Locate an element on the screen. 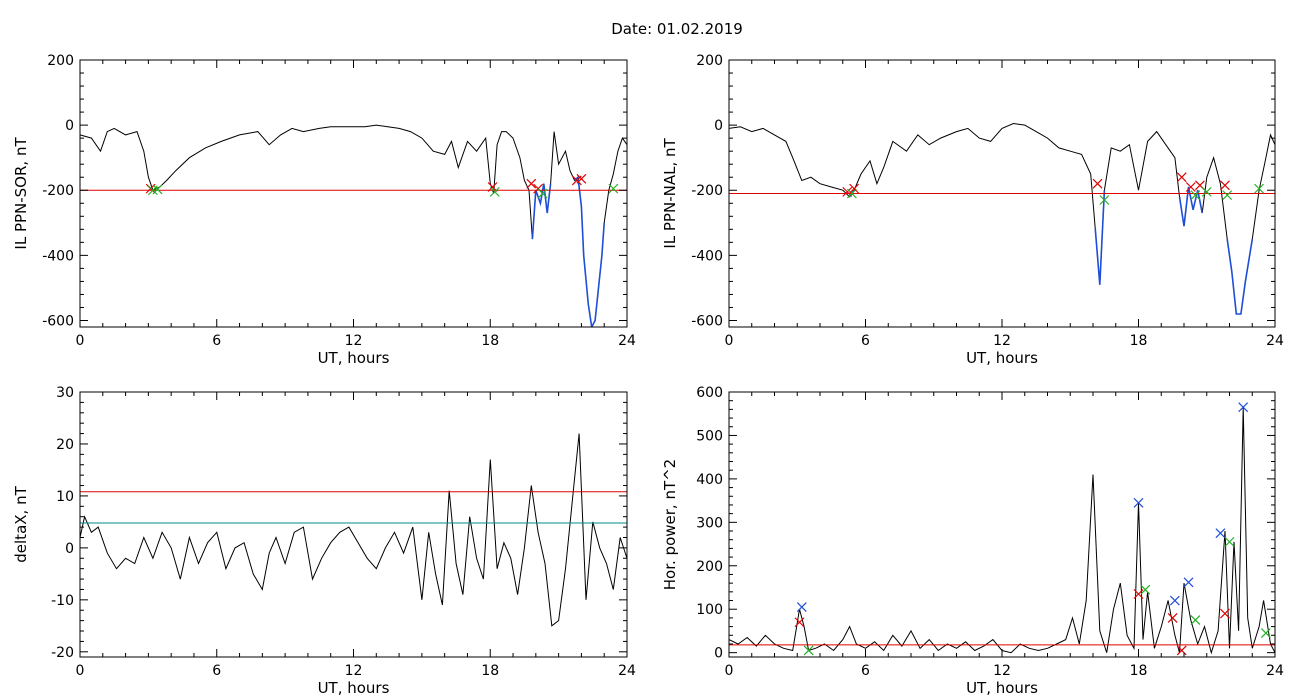 The height and width of the screenshot is (700, 1300). y-tick-label: -20 is located at coordinates (62, 653).